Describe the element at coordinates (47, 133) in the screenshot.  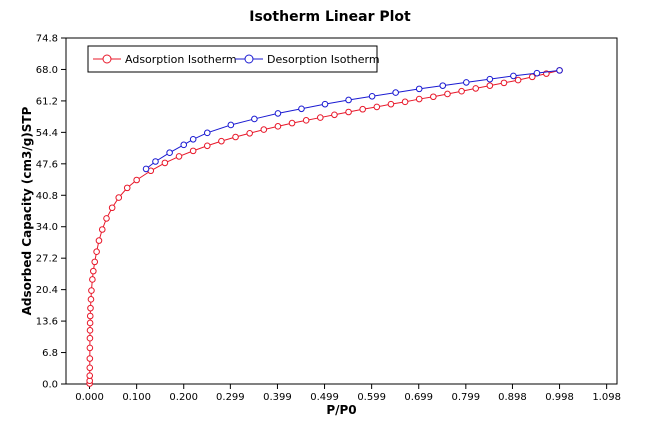
I see `y-tick-label: 54.4` at that location.